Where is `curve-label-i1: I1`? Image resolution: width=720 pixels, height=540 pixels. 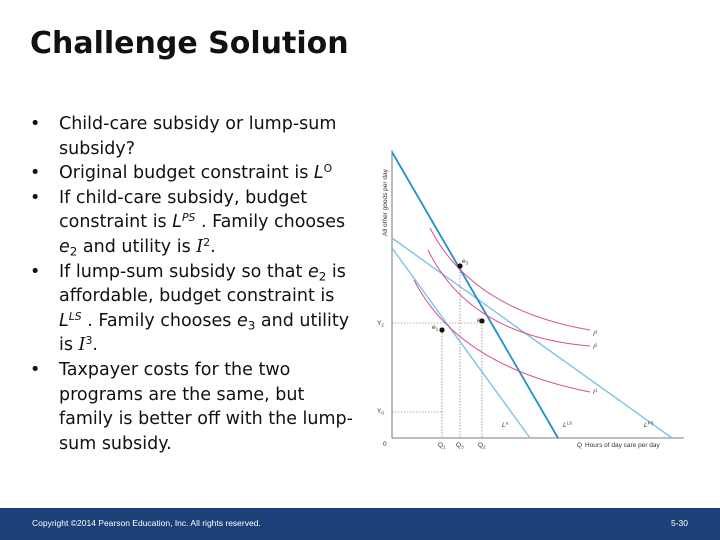 curve-label-i1: I1 is located at coordinates (595, 392).